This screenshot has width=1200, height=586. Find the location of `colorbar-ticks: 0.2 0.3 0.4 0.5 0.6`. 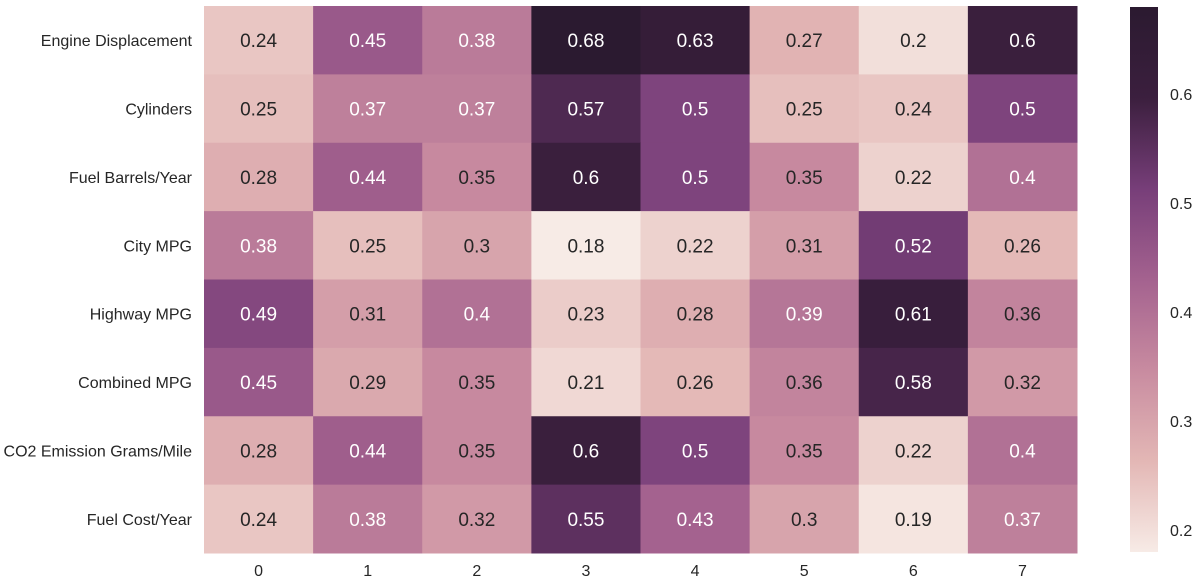

colorbar-ticks: 0.2 0.3 0.4 0.5 0.6 is located at coordinates (1181, 313).